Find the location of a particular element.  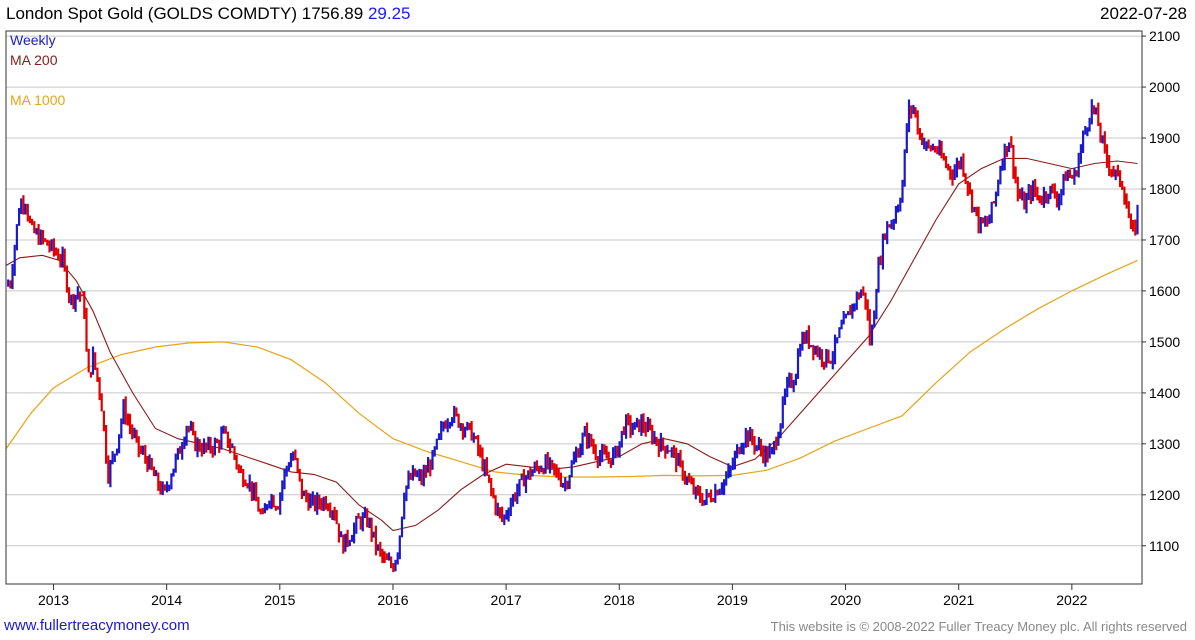

x-tick-label-2019: 2019 is located at coordinates (732, 600).